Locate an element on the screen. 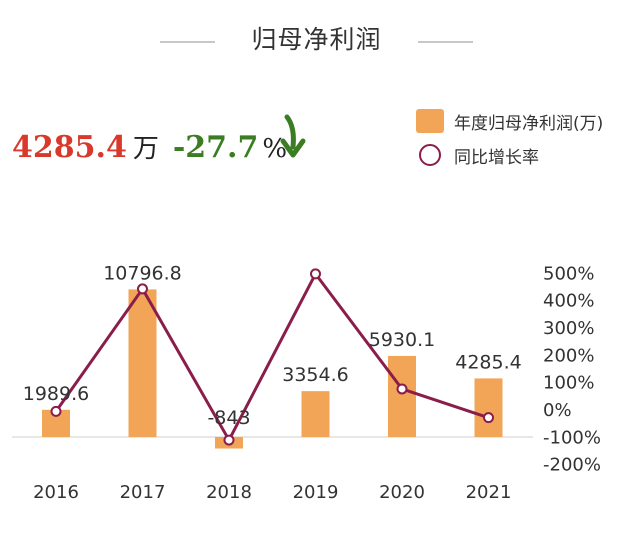 Image resolution: width=633 pixels, height=543 pixels. y2-tick-0: 500% is located at coordinates (568, 273).